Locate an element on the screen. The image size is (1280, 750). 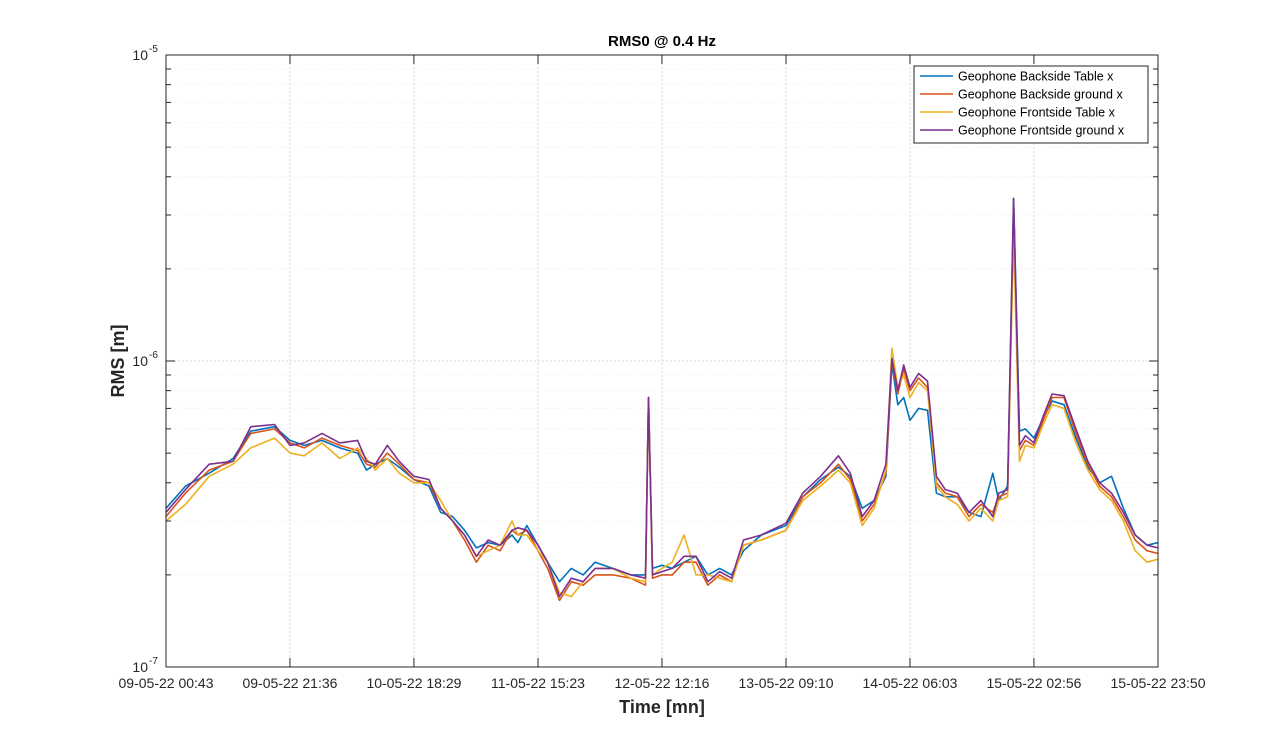
y-tick-labels: 10-710-610-5 is located at coordinates (145, 359).